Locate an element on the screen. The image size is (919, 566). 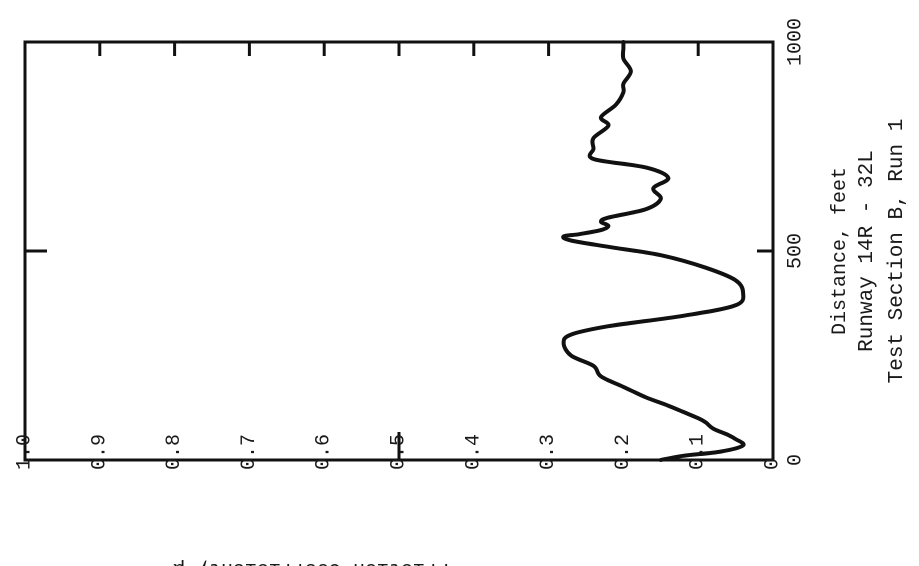
friction-tick-label: 0.4 is located at coordinates (473, 452).